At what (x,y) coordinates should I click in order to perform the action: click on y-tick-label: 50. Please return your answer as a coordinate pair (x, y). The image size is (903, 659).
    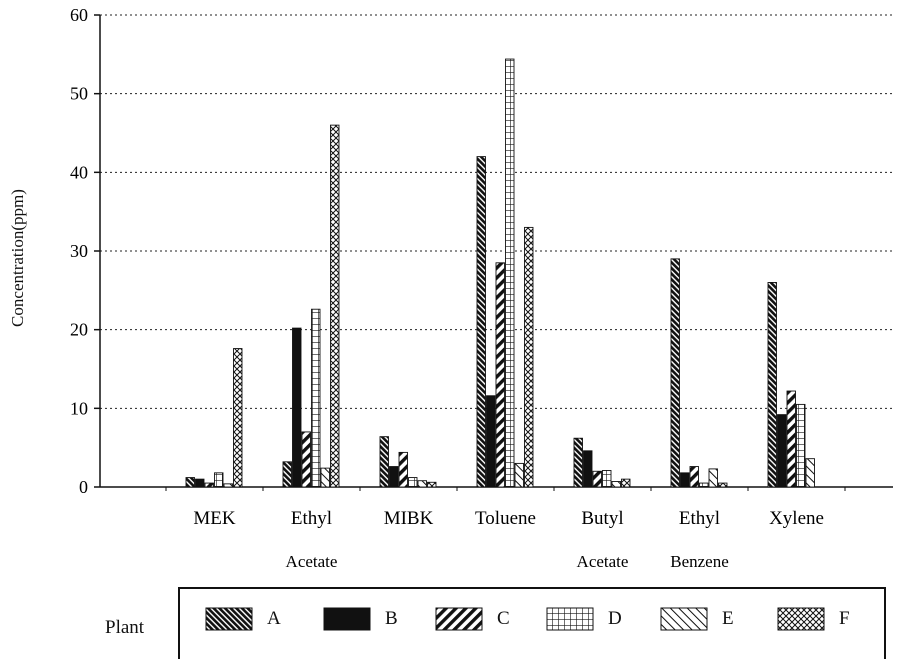
    Looking at the image, I should click on (79, 94).